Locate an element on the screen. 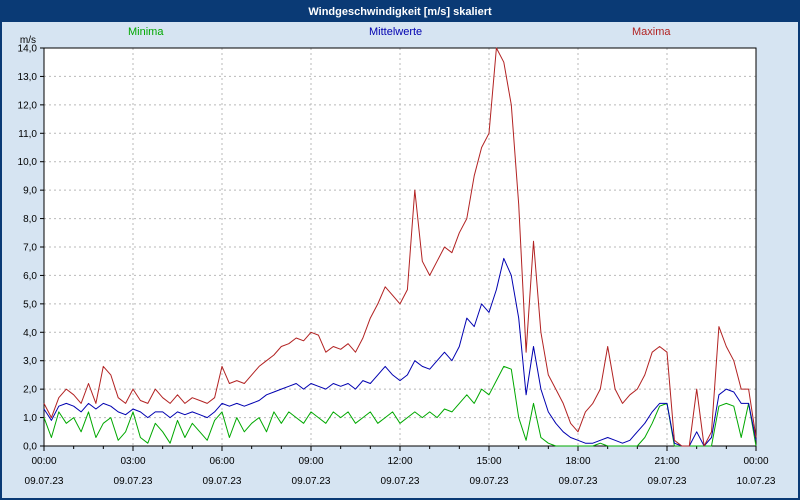 The width and height of the screenshot is (800, 500). title-bar: Windgeschwindigkeit [m/s] skaliert is located at coordinates (400, 12).